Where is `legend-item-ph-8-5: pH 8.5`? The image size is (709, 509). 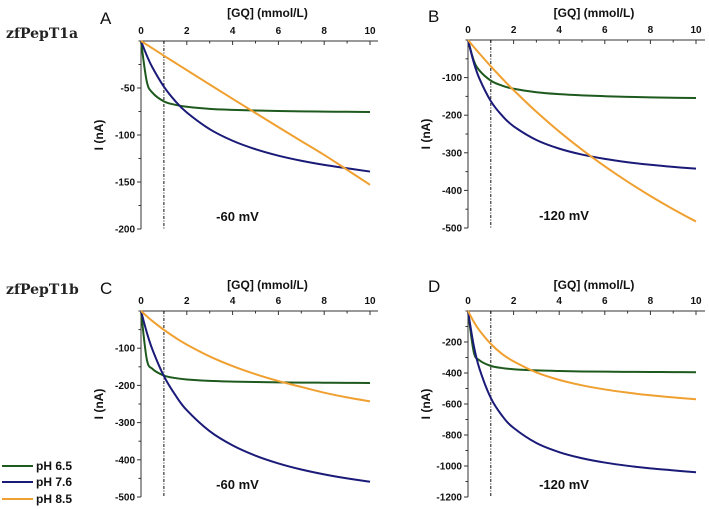 legend-item-ph-8-5: pH 8.5 is located at coordinates (37, 499).